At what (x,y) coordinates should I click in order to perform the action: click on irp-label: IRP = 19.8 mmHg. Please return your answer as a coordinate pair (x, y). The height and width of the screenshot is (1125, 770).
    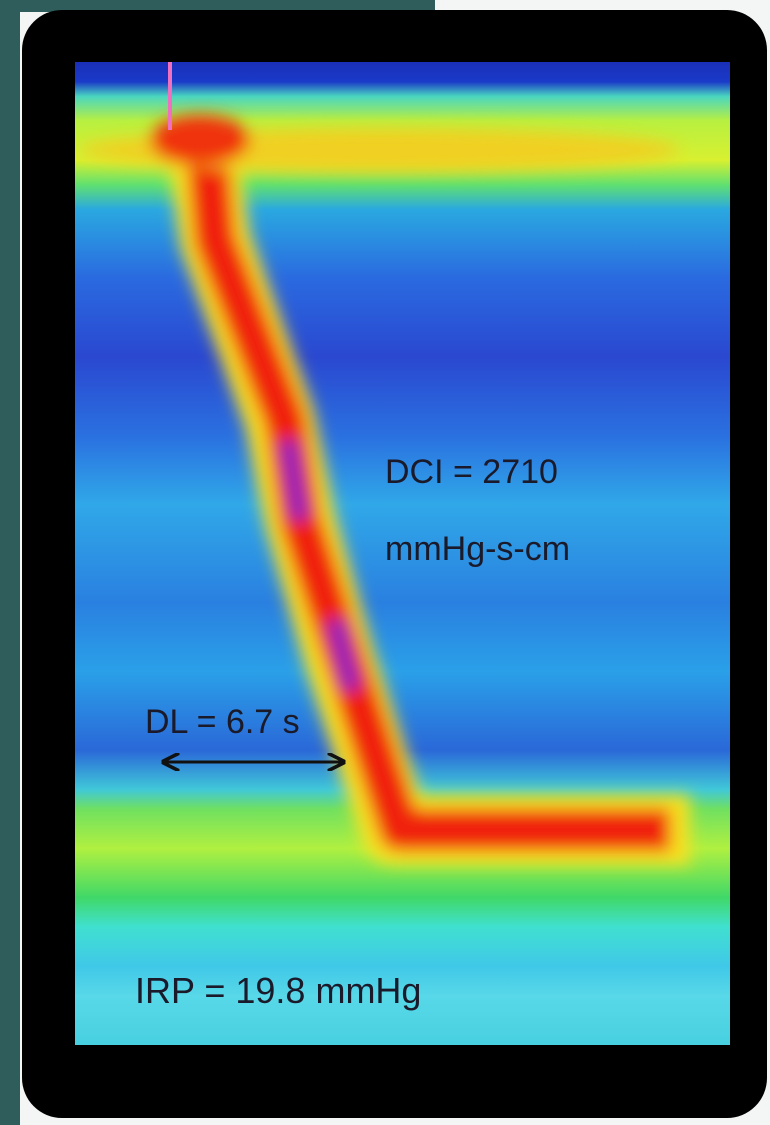
    Looking at the image, I should click on (278, 990).